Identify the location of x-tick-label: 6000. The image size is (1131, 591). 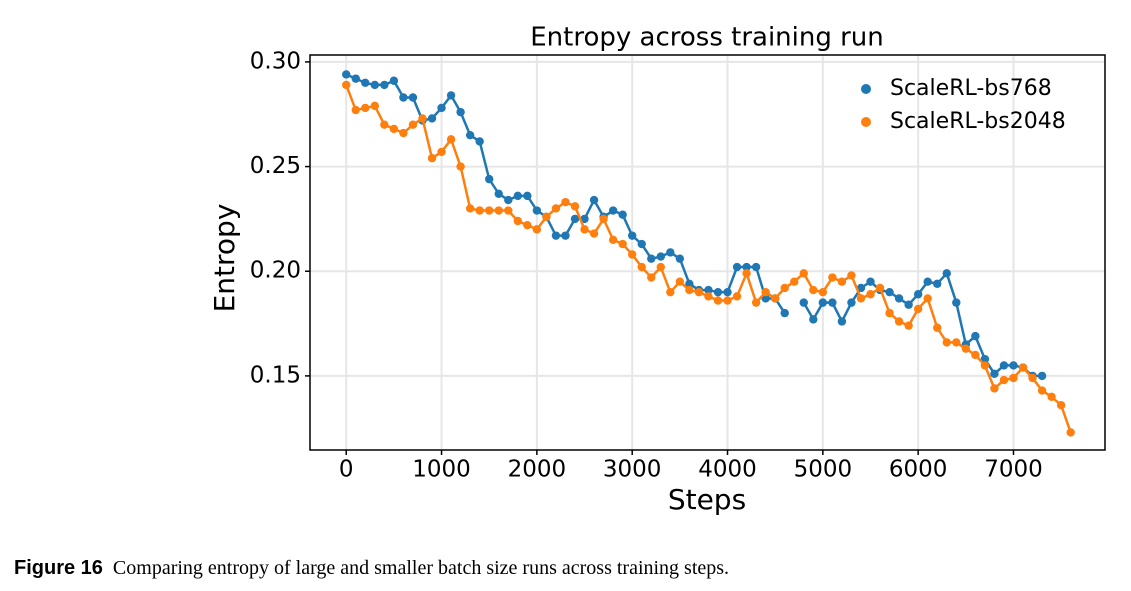
(918, 470).